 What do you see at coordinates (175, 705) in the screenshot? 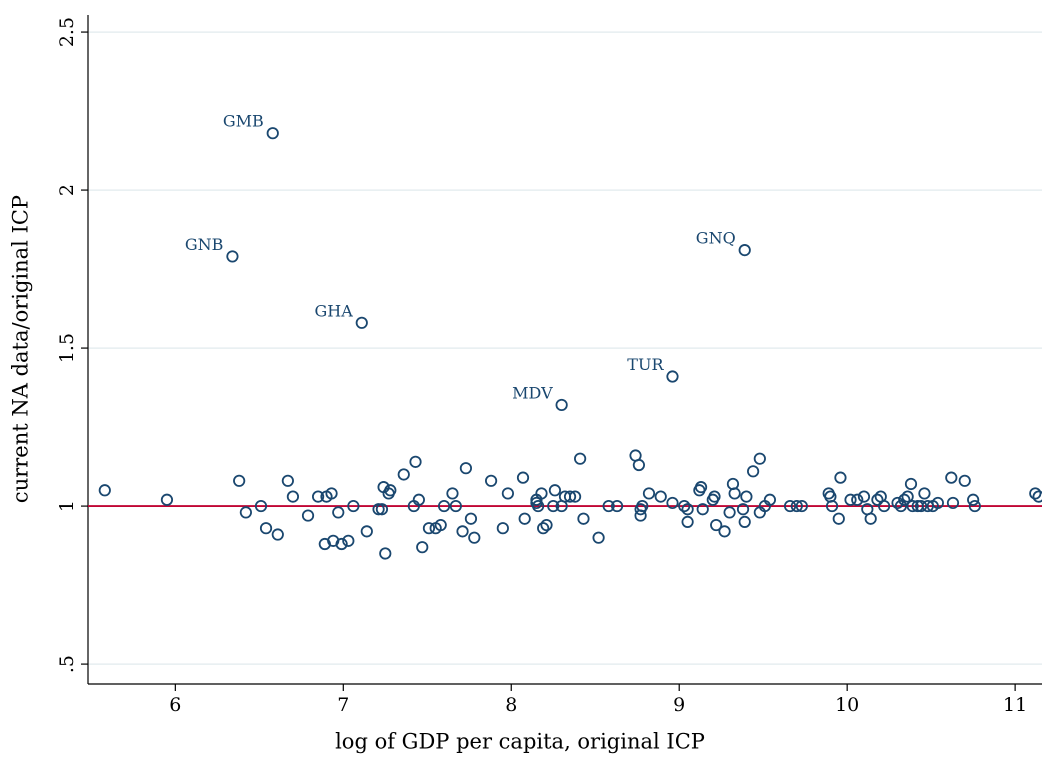
I see `x-tick-label: 6` at bounding box center [175, 705].